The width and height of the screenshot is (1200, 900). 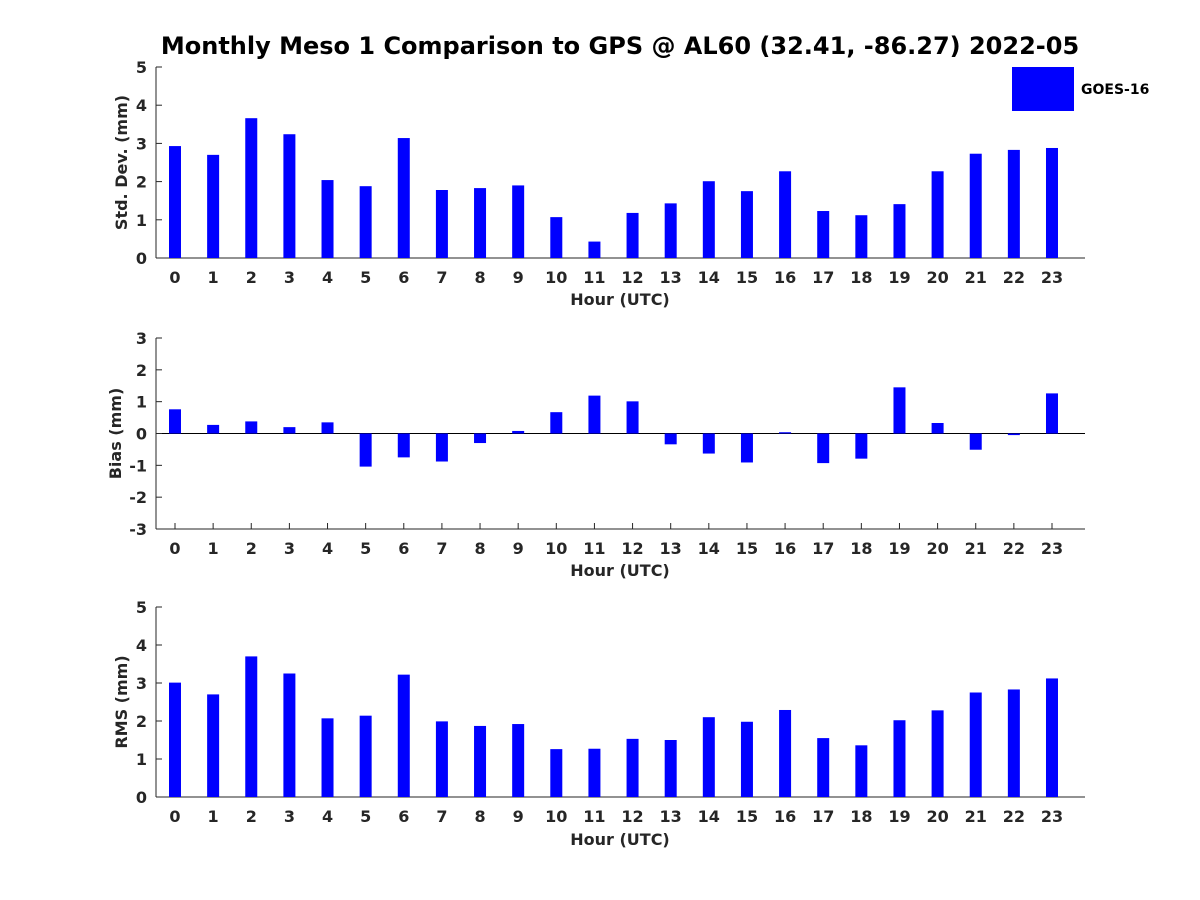 What do you see at coordinates (403, 277) in the screenshot?
I see `std-dev-x-tick-label: 6` at bounding box center [403, 277].